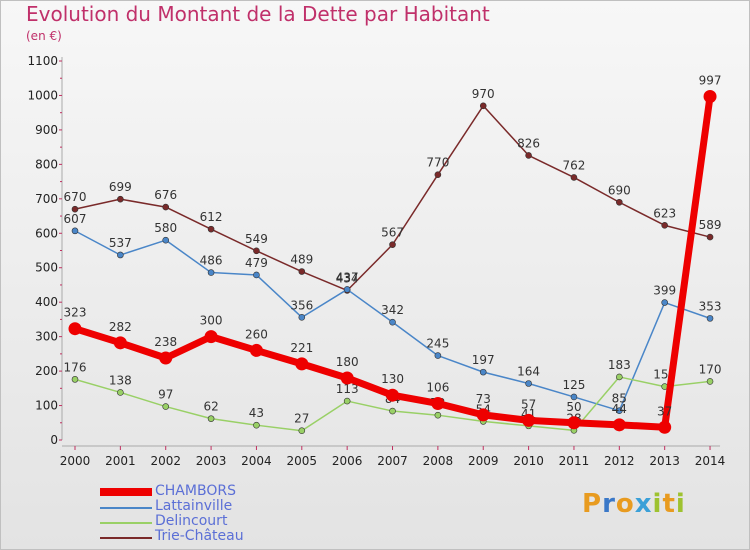 The image size is (750, 550). I want to click on data-label: 44, so click(619, 409).